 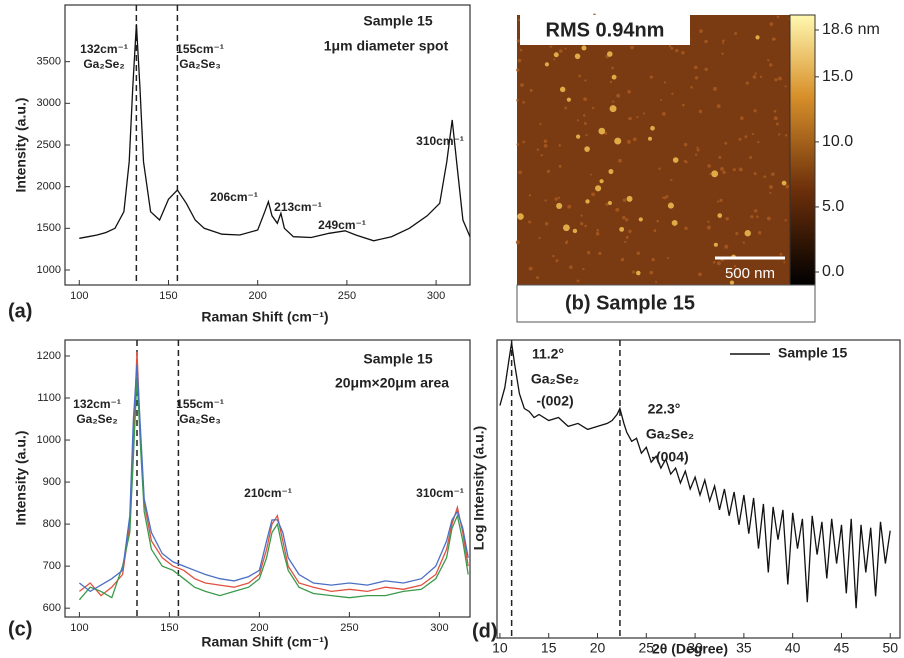 What do you see at coordinates (750, 273) in the screenshot?
I see `scale-bar-label: 500 nm` at bounding box center [750, 273].